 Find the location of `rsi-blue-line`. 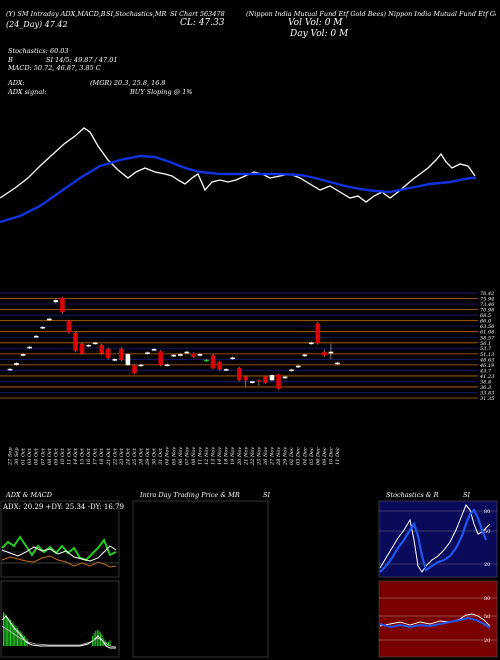

rsi-blue-line is located at coordinates (435, 622).